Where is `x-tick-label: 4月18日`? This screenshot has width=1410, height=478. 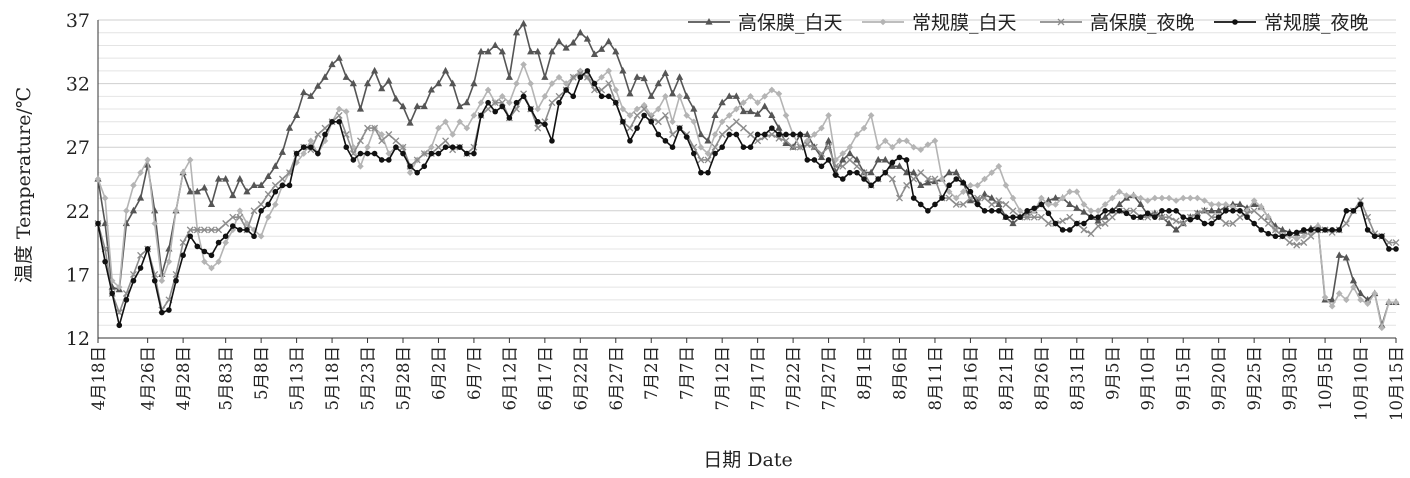
x-tick-label: 4月18日 is located at coordinates (98, 378).